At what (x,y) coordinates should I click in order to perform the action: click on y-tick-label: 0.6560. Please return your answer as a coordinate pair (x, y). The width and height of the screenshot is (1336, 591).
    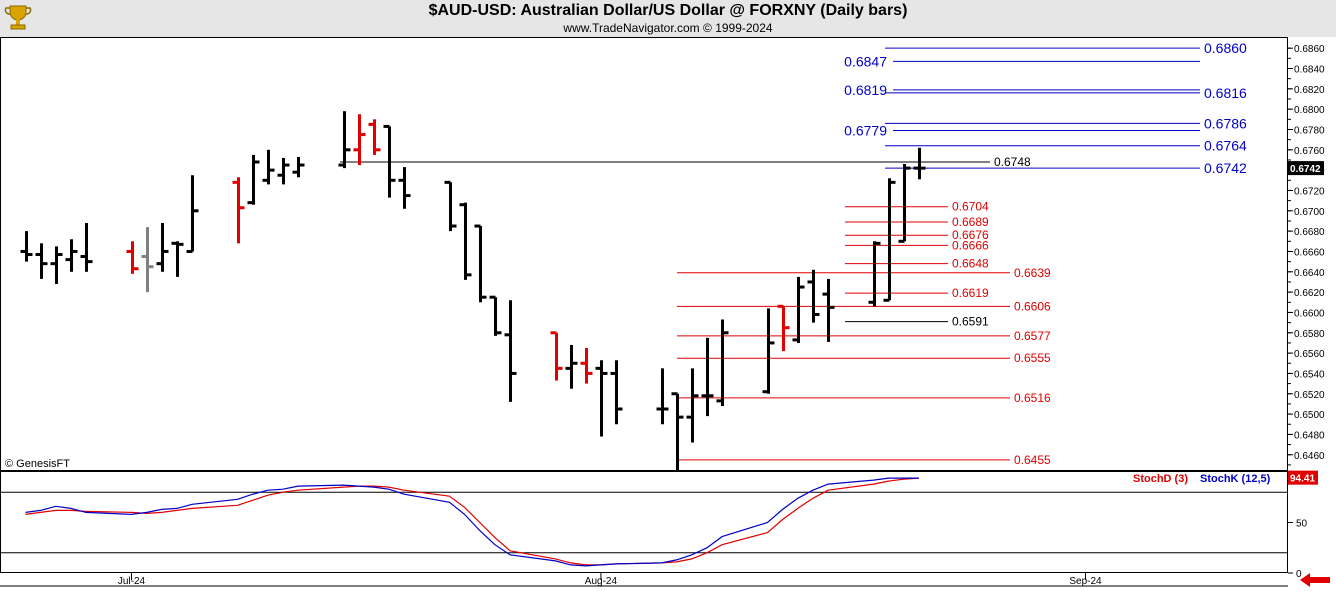
    Looking at the image, I should click on (1309, 354).